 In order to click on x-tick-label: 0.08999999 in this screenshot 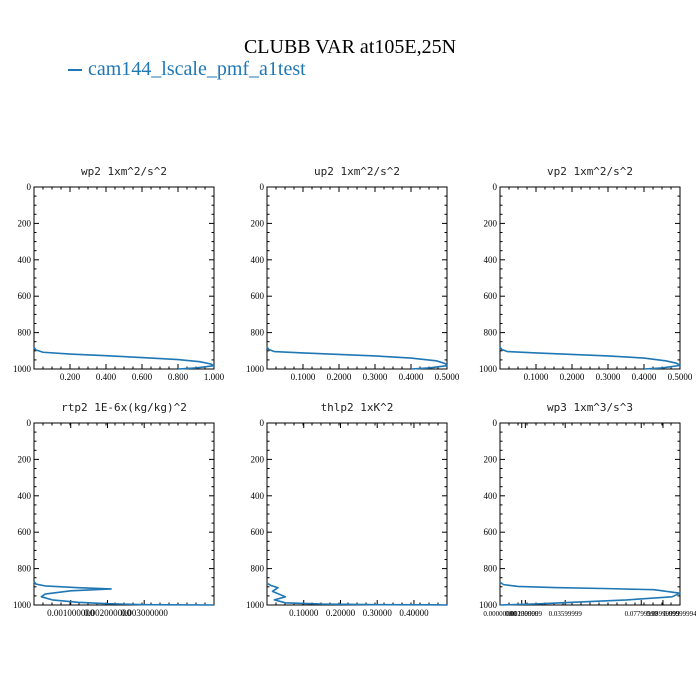, I will do `click(663, 614)`.